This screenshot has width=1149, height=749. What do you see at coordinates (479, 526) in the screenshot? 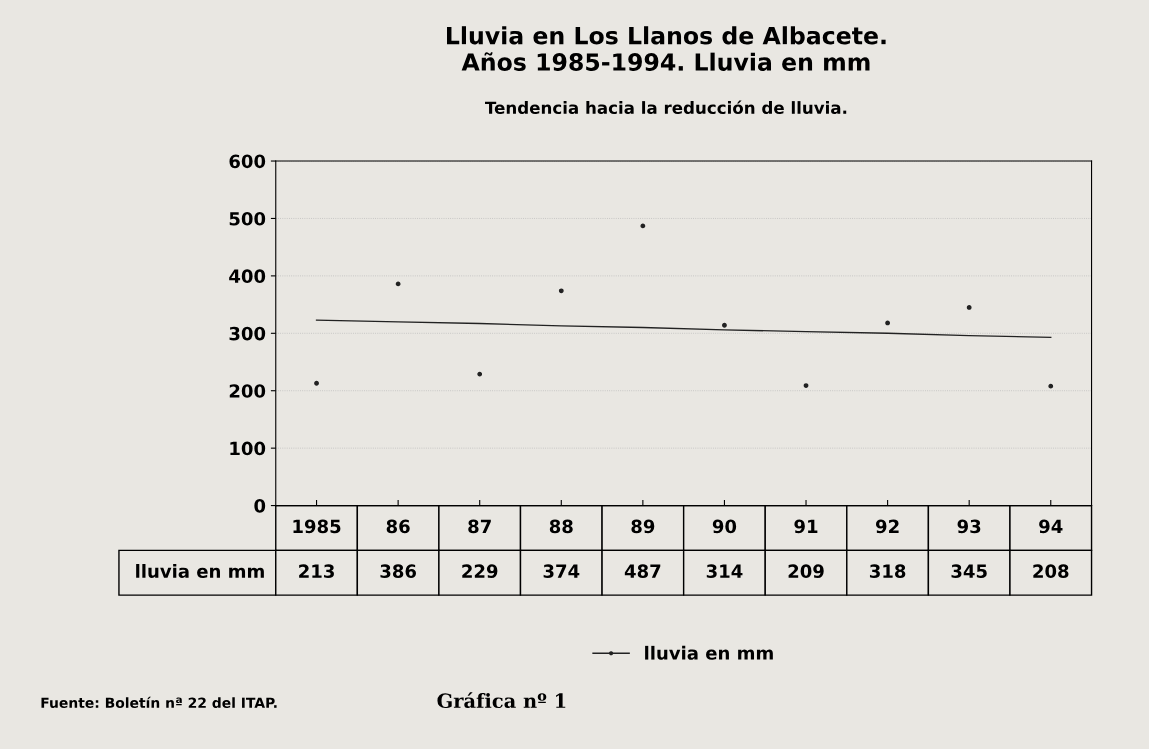
I see `x-tick-label: 87` at bounding box center [479, 526].